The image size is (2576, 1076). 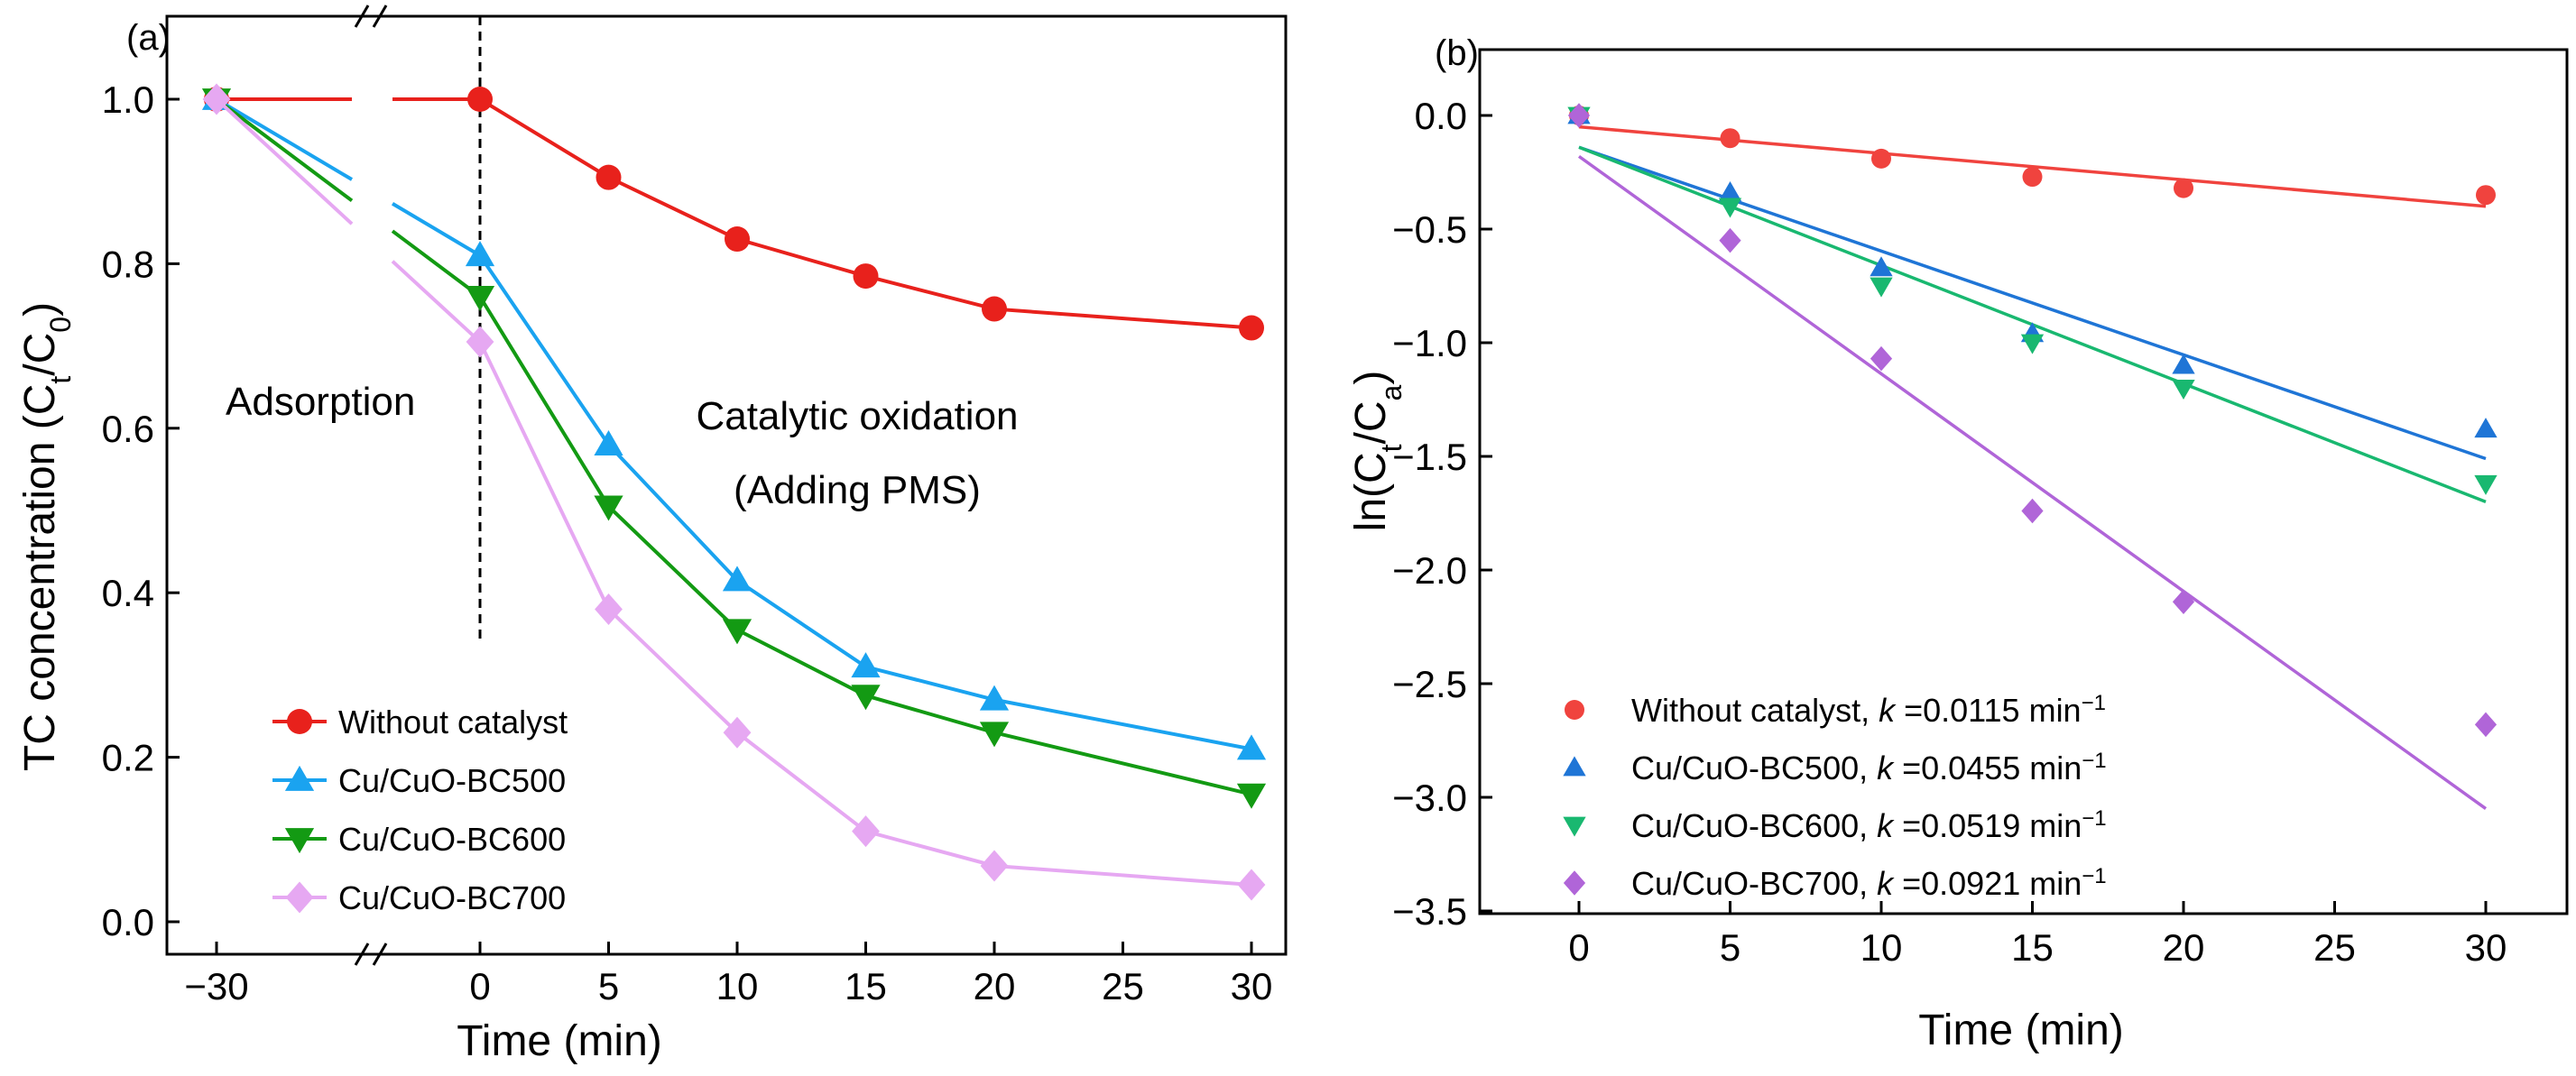 What do you see at coordinates (559, 1041) in the screenshot?
I see `x-axis-title-a: Time (min)` at bounding box center [559, 1041].